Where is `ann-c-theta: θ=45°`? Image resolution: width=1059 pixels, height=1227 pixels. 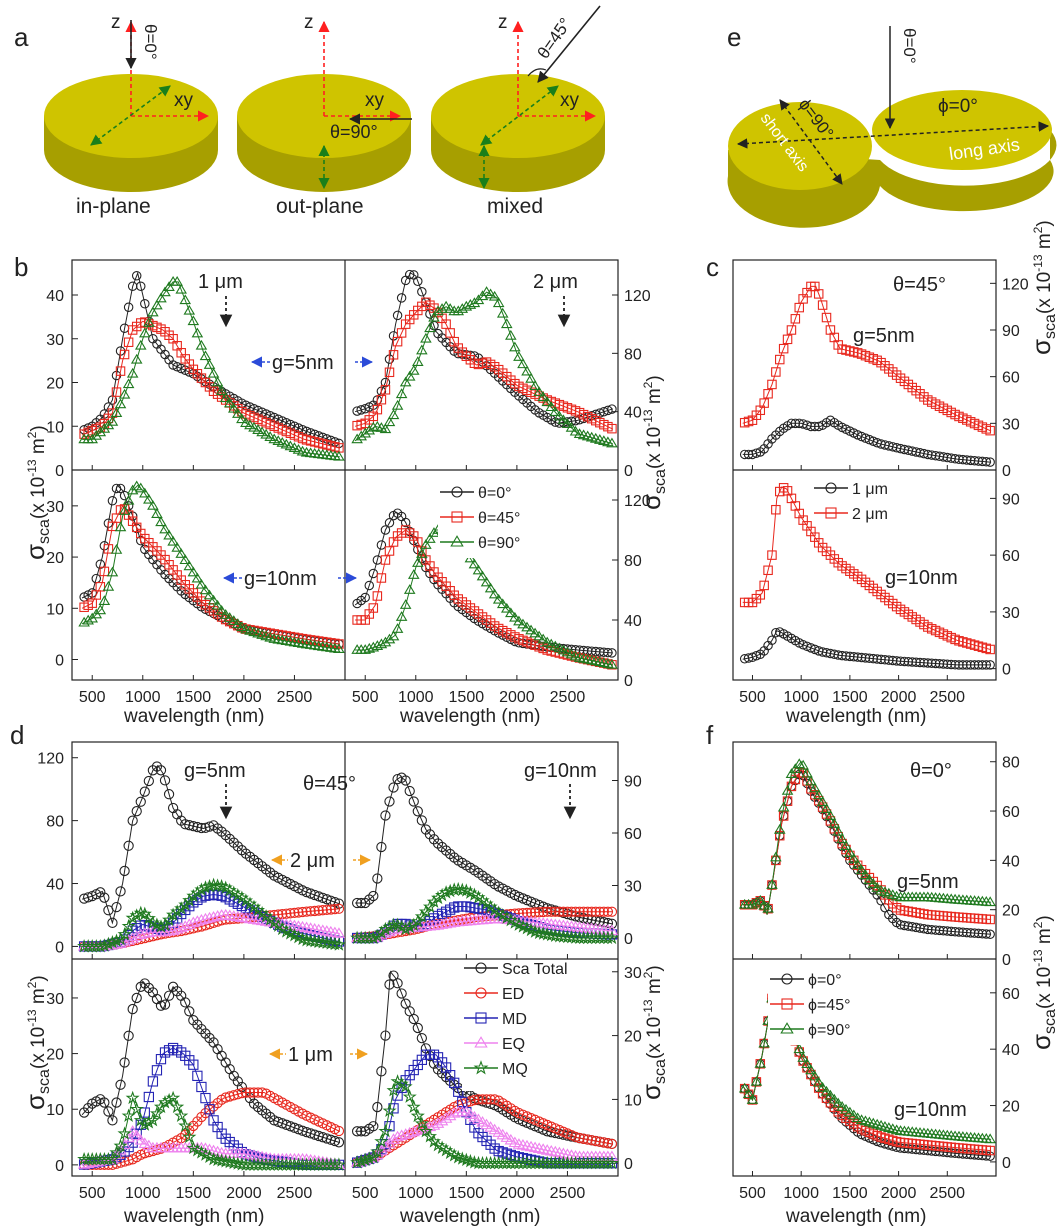 ann-c-theta: θ=45° is located at coordinates (919, 285).